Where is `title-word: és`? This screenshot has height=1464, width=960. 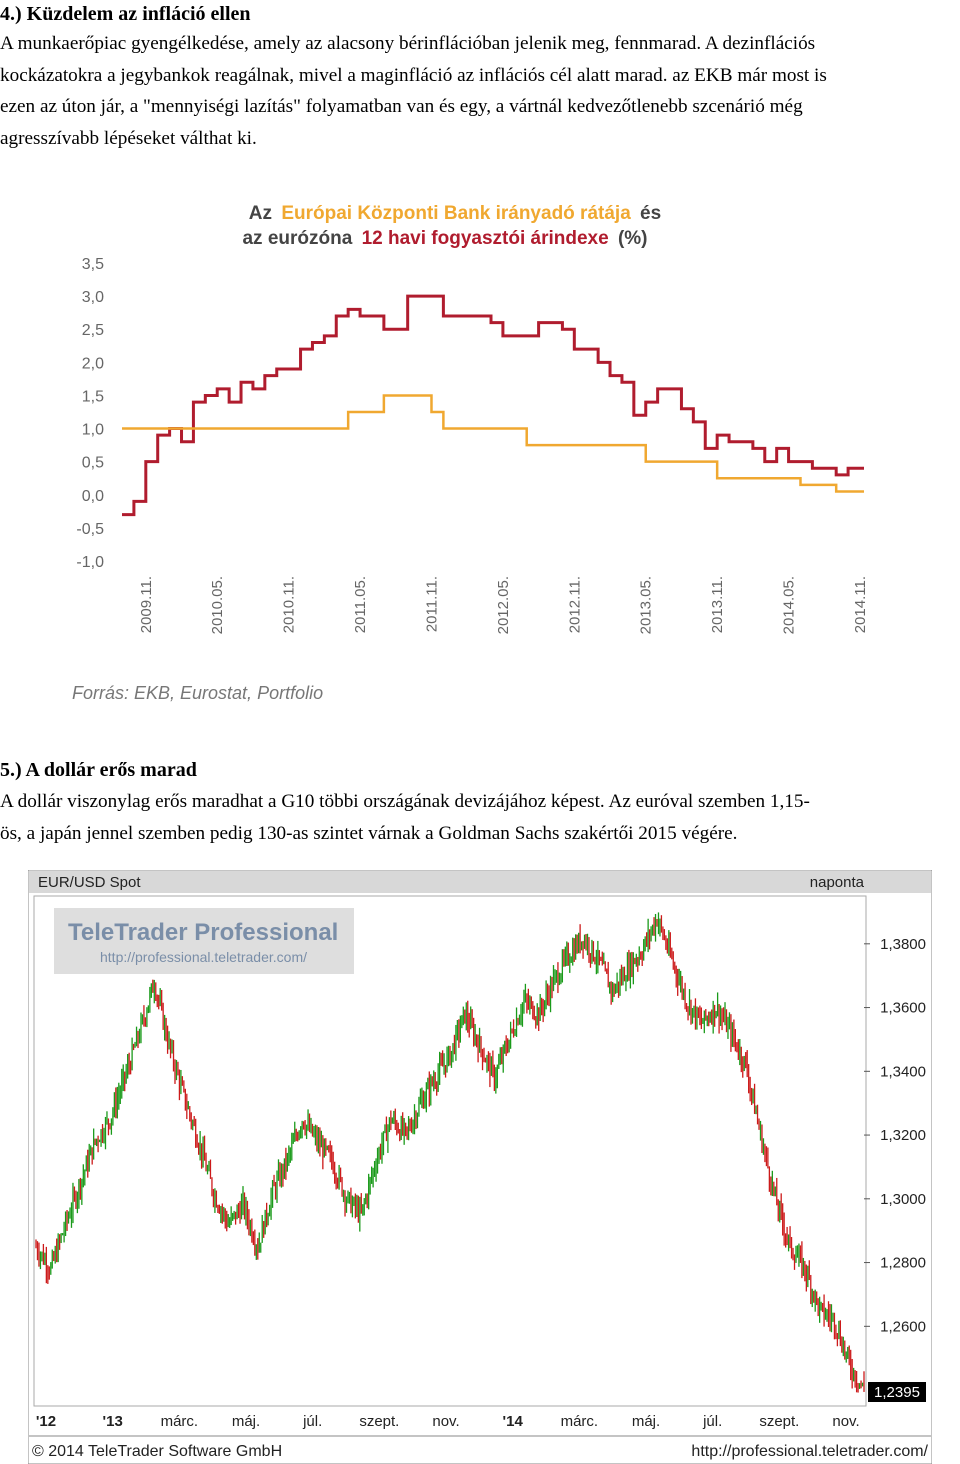 title-word: és is located at coordinates (650, 213).